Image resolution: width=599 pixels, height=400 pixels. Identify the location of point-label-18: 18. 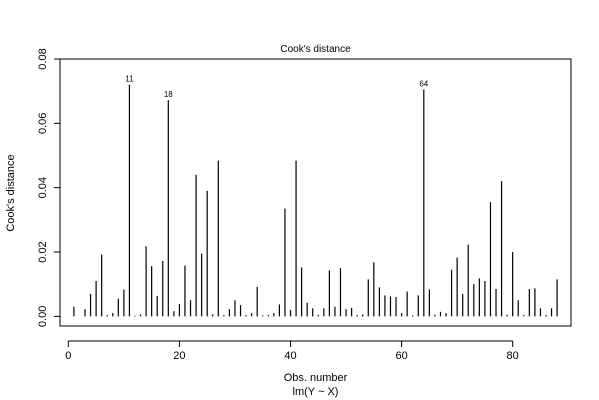
(168, 94).